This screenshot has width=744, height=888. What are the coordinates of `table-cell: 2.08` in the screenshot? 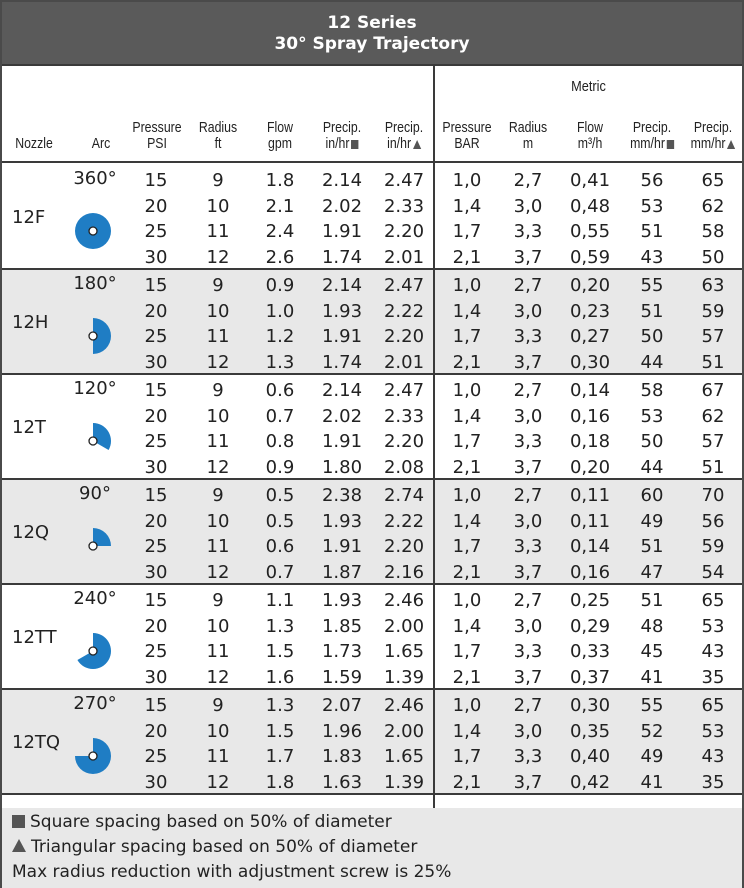 It's located at (404, 467).